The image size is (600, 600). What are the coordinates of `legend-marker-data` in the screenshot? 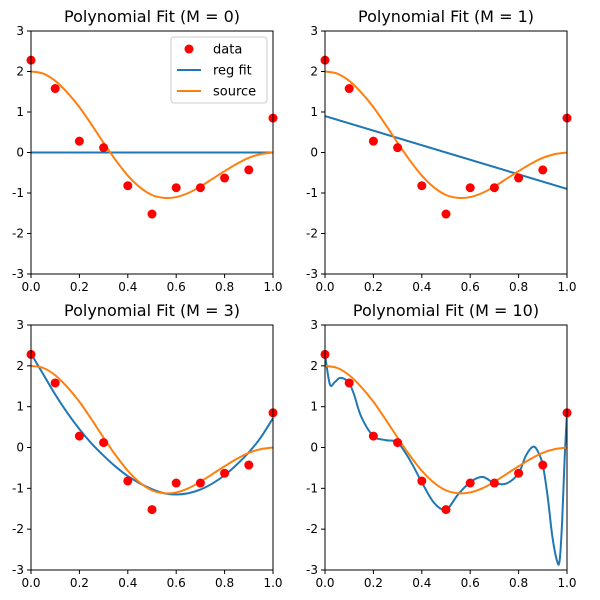 It's located at (189, 49).